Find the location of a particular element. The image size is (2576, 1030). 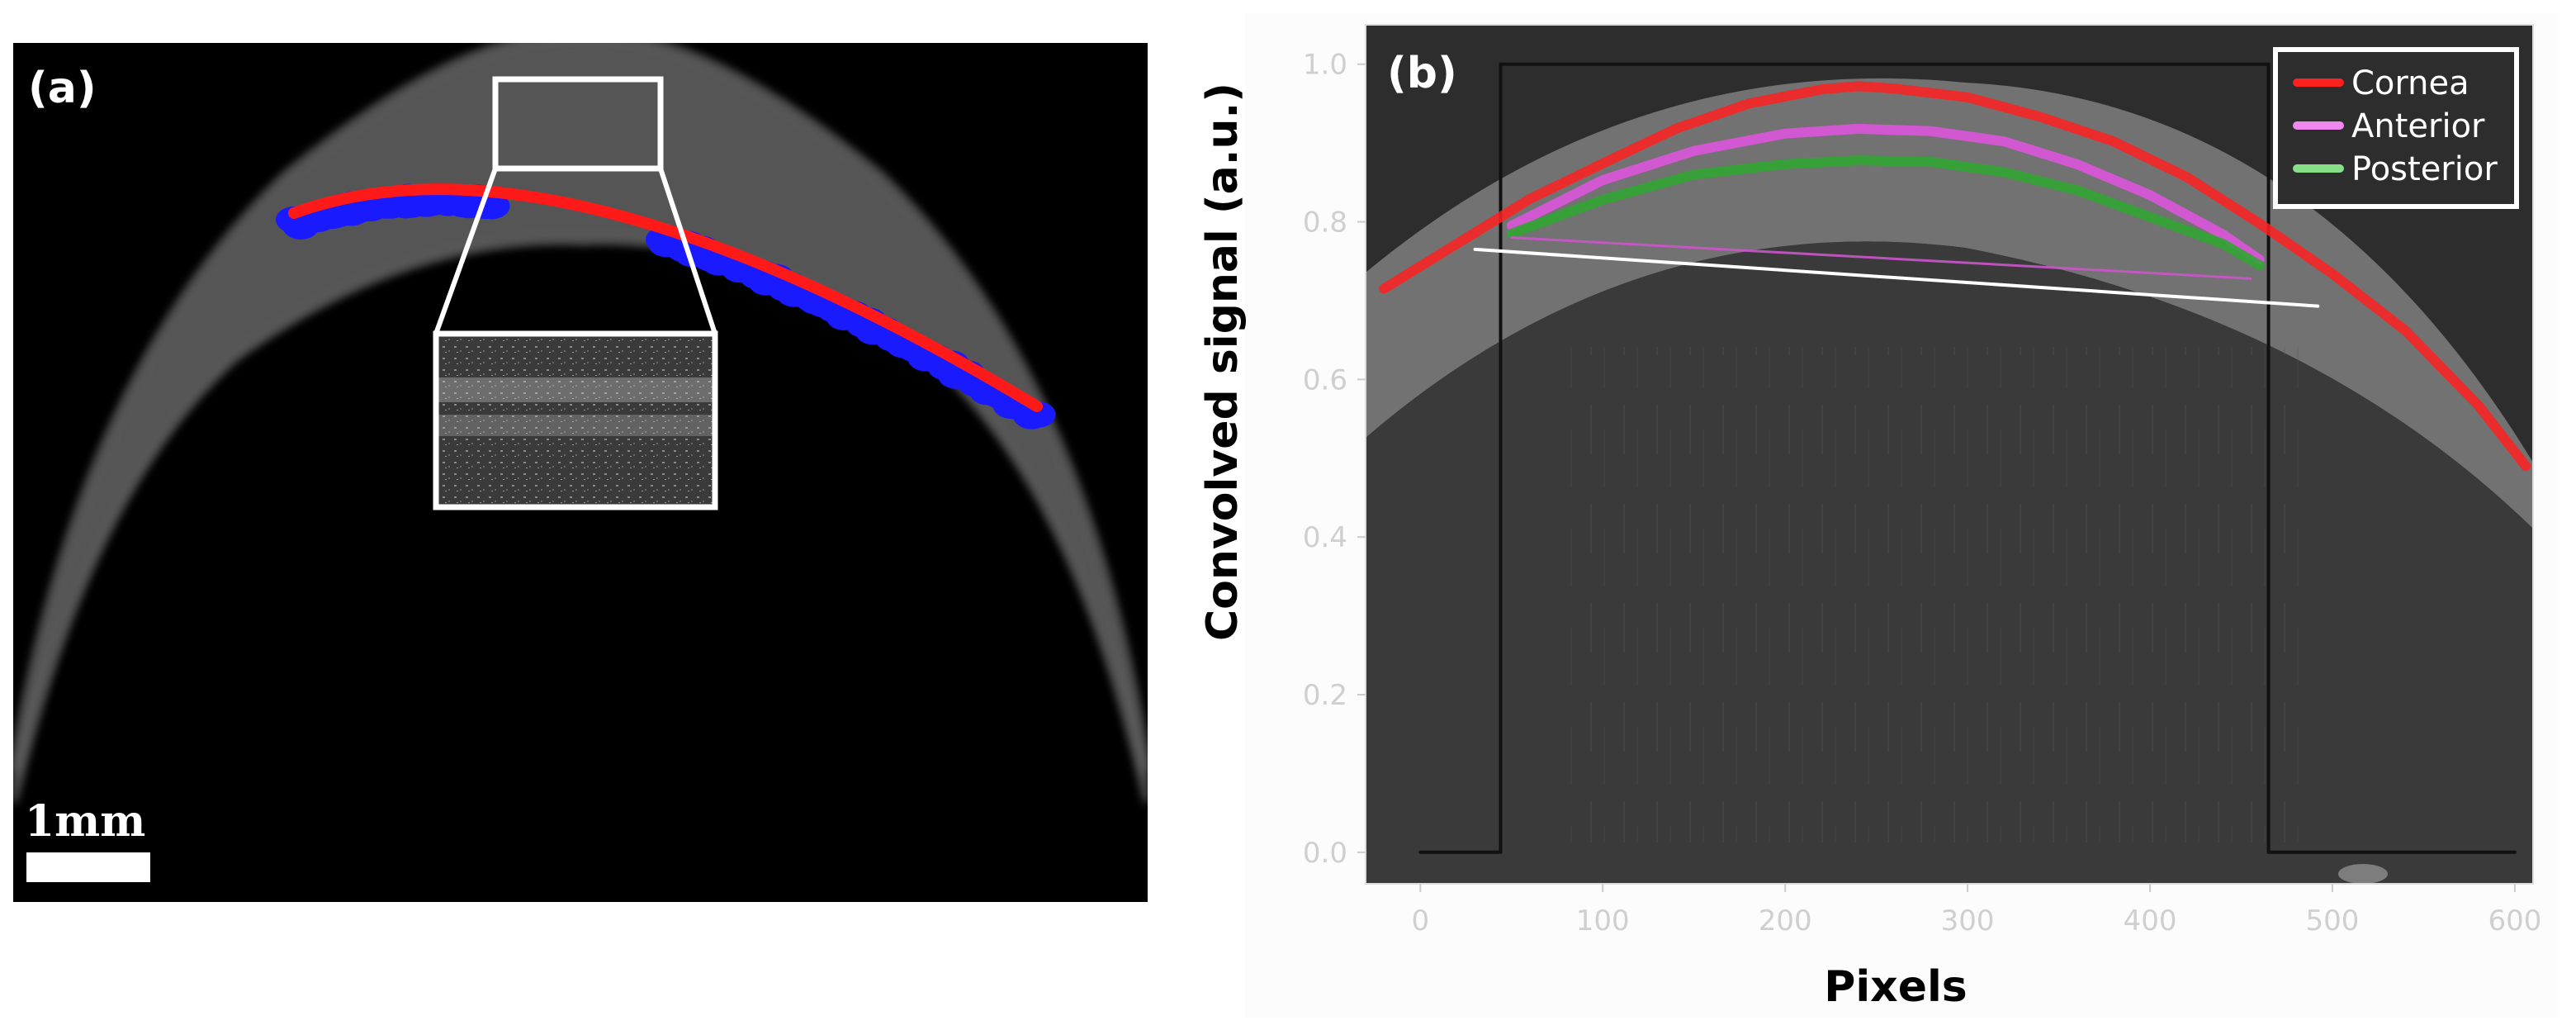

legend-label: Posterior is located at coordinates (2424, 169).